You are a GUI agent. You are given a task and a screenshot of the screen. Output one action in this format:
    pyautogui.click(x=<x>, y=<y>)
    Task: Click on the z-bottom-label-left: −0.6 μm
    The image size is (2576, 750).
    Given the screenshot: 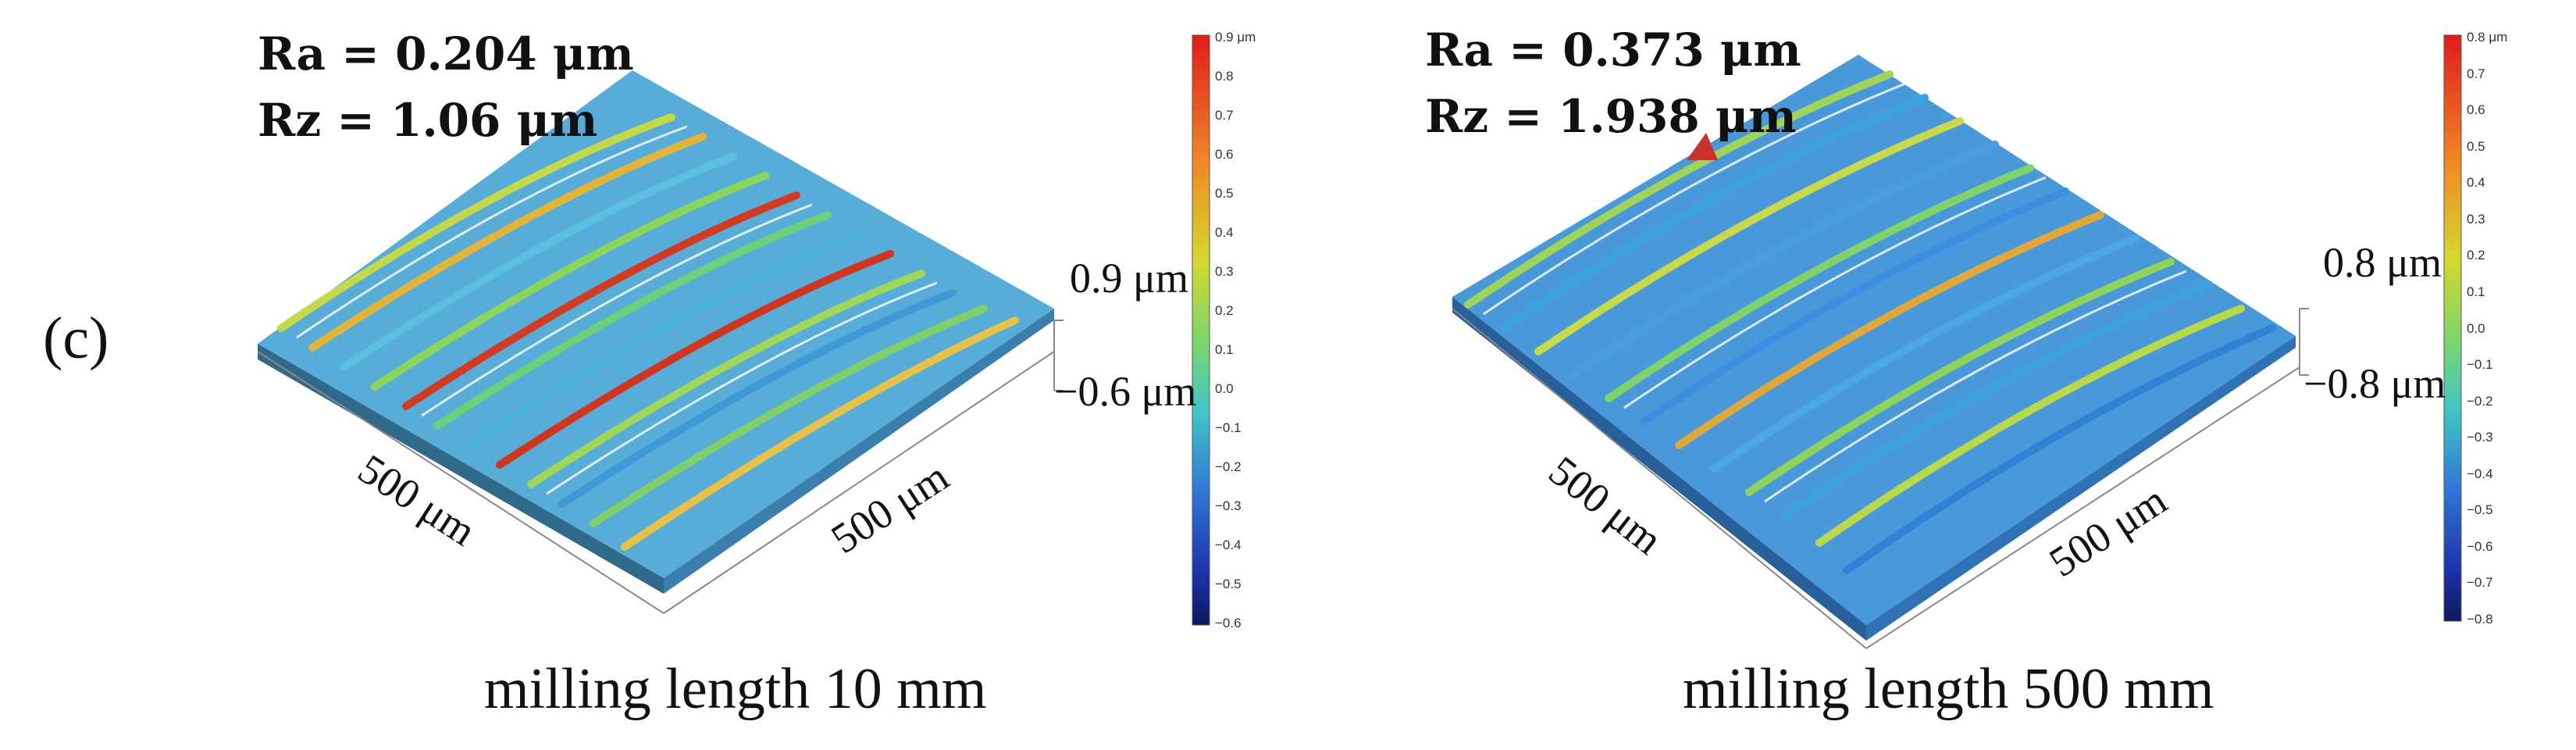 What is the action you would take?
    pyautogui.click(x=1125, y=391)
    